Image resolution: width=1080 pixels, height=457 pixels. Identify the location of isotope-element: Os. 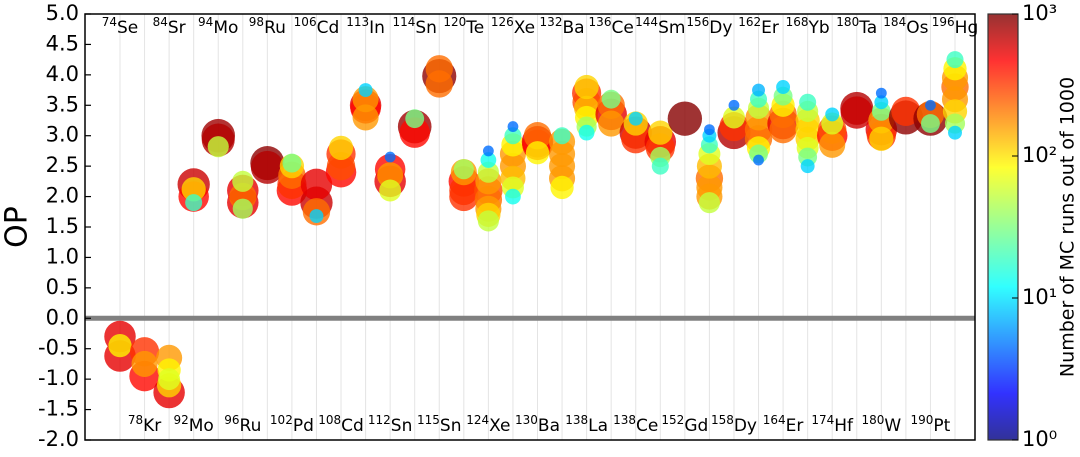
(917, 28).